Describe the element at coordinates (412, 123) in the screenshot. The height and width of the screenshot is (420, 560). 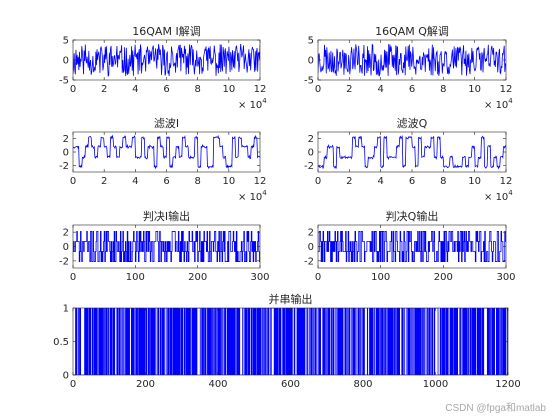
I see `subplot-title: 滤波Q` at that location.